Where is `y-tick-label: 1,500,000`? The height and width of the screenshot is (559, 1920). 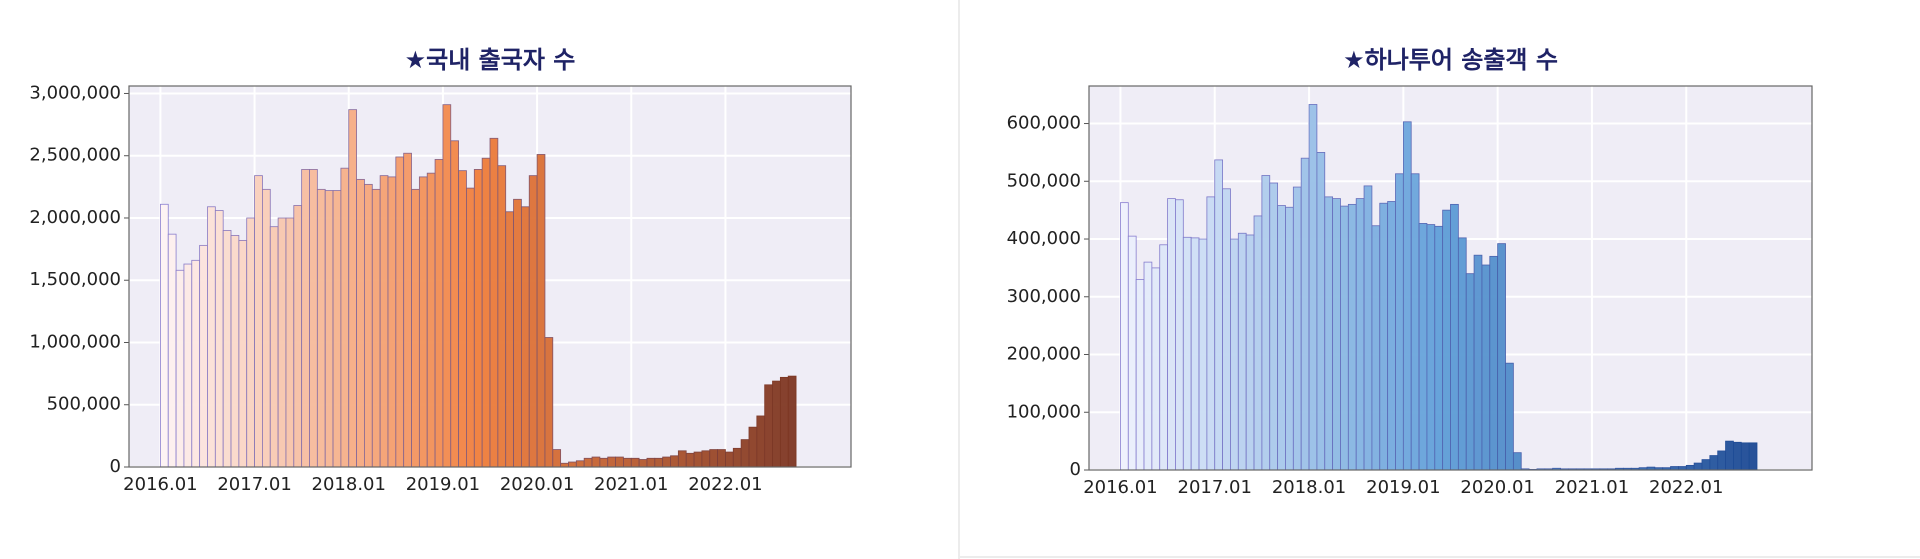 y-tick-label: 1,500,000 is located at coordinates (75, 279).